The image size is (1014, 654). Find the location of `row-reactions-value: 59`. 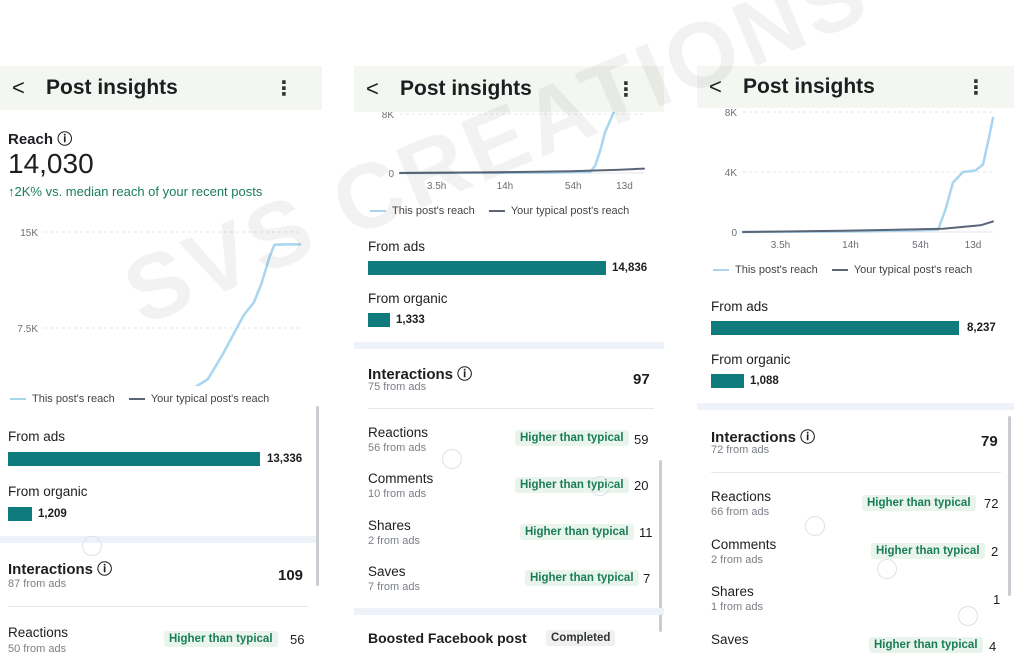

row-reactions-value: 59 is located at coordinates (641, 439).